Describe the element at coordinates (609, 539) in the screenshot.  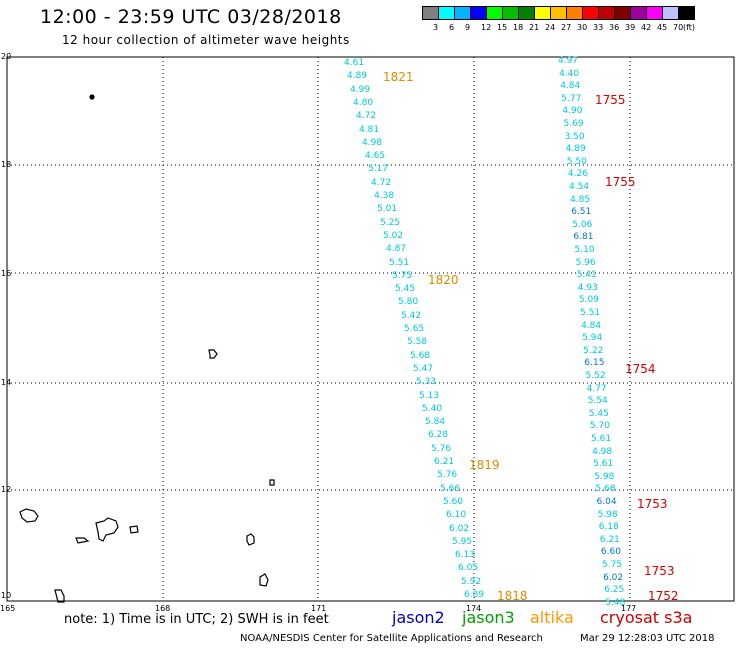
I see `wave-height-value: 6.21` at that location.